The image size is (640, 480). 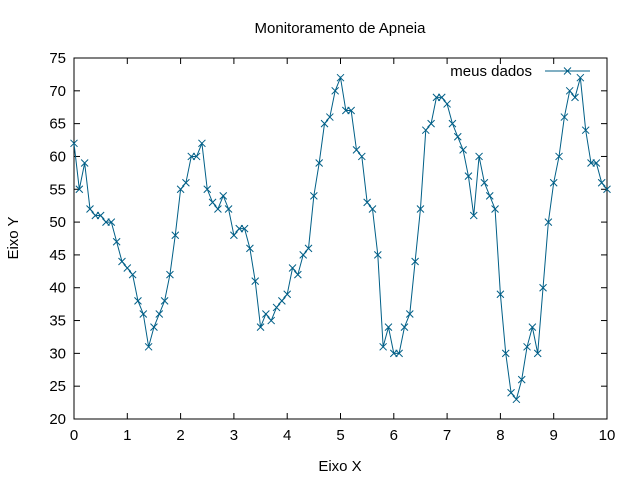 What do you see at coordinates (57, 222) in the screenshot?
I see `y-tick-label: 50` at bounding box center [57, 222].